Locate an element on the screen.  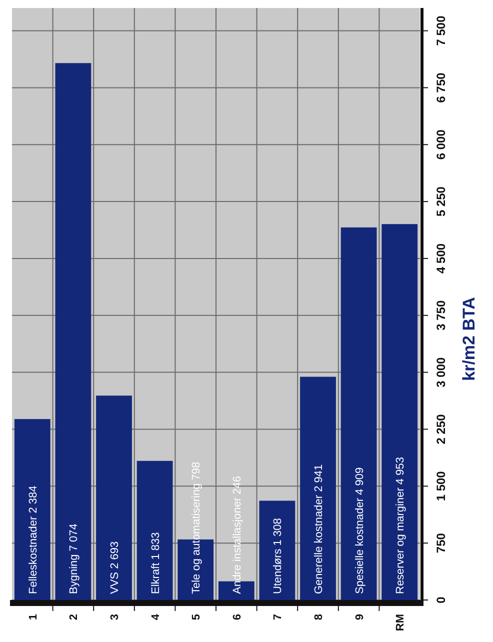
y-tick-label: 3 750 is located at coordinates (441, 315).